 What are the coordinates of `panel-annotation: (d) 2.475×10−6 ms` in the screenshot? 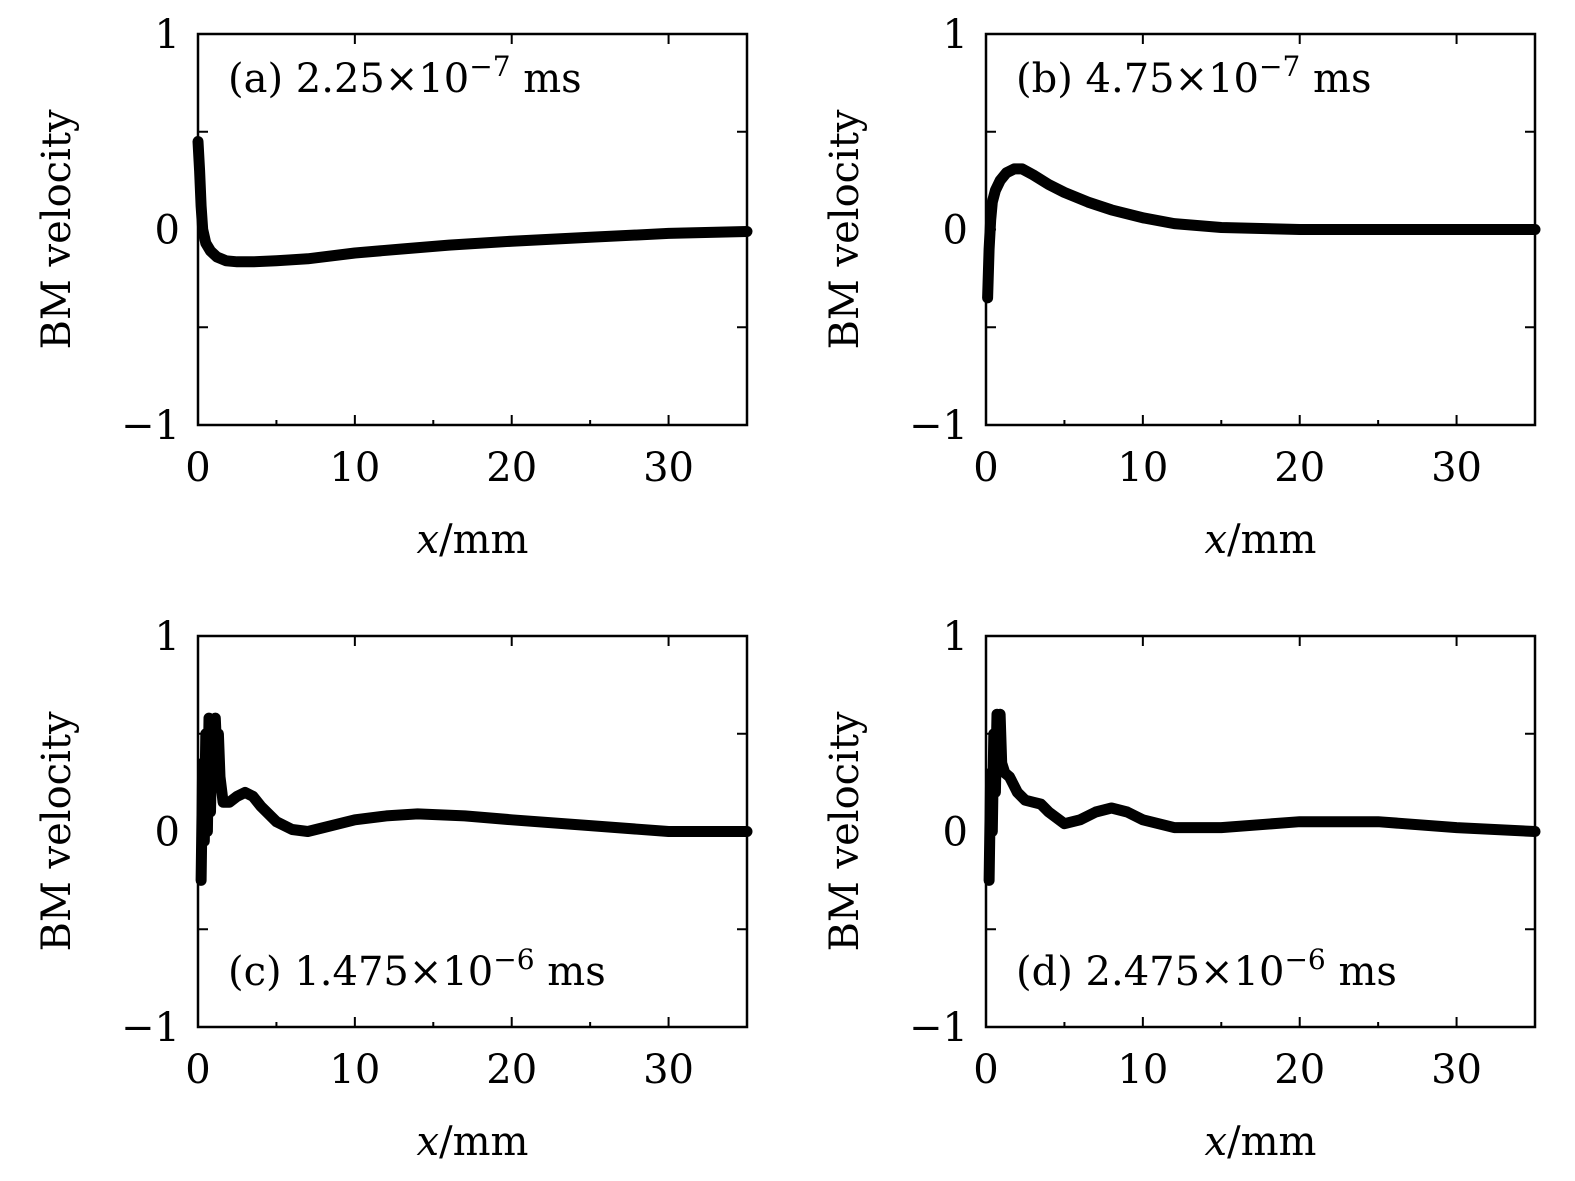 It's located at (1206, 969).